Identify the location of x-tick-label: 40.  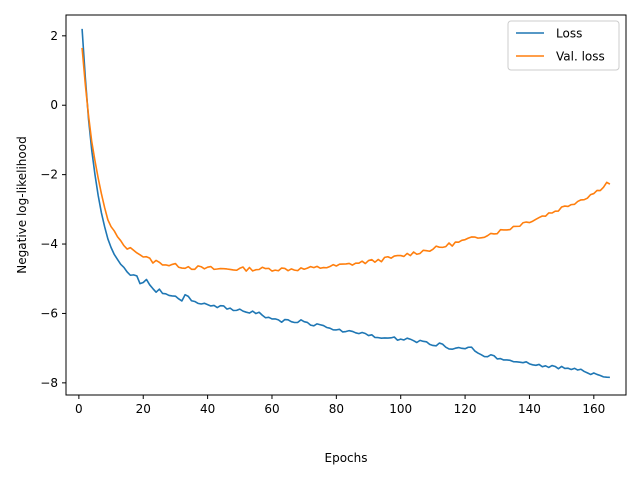
(207, 409).